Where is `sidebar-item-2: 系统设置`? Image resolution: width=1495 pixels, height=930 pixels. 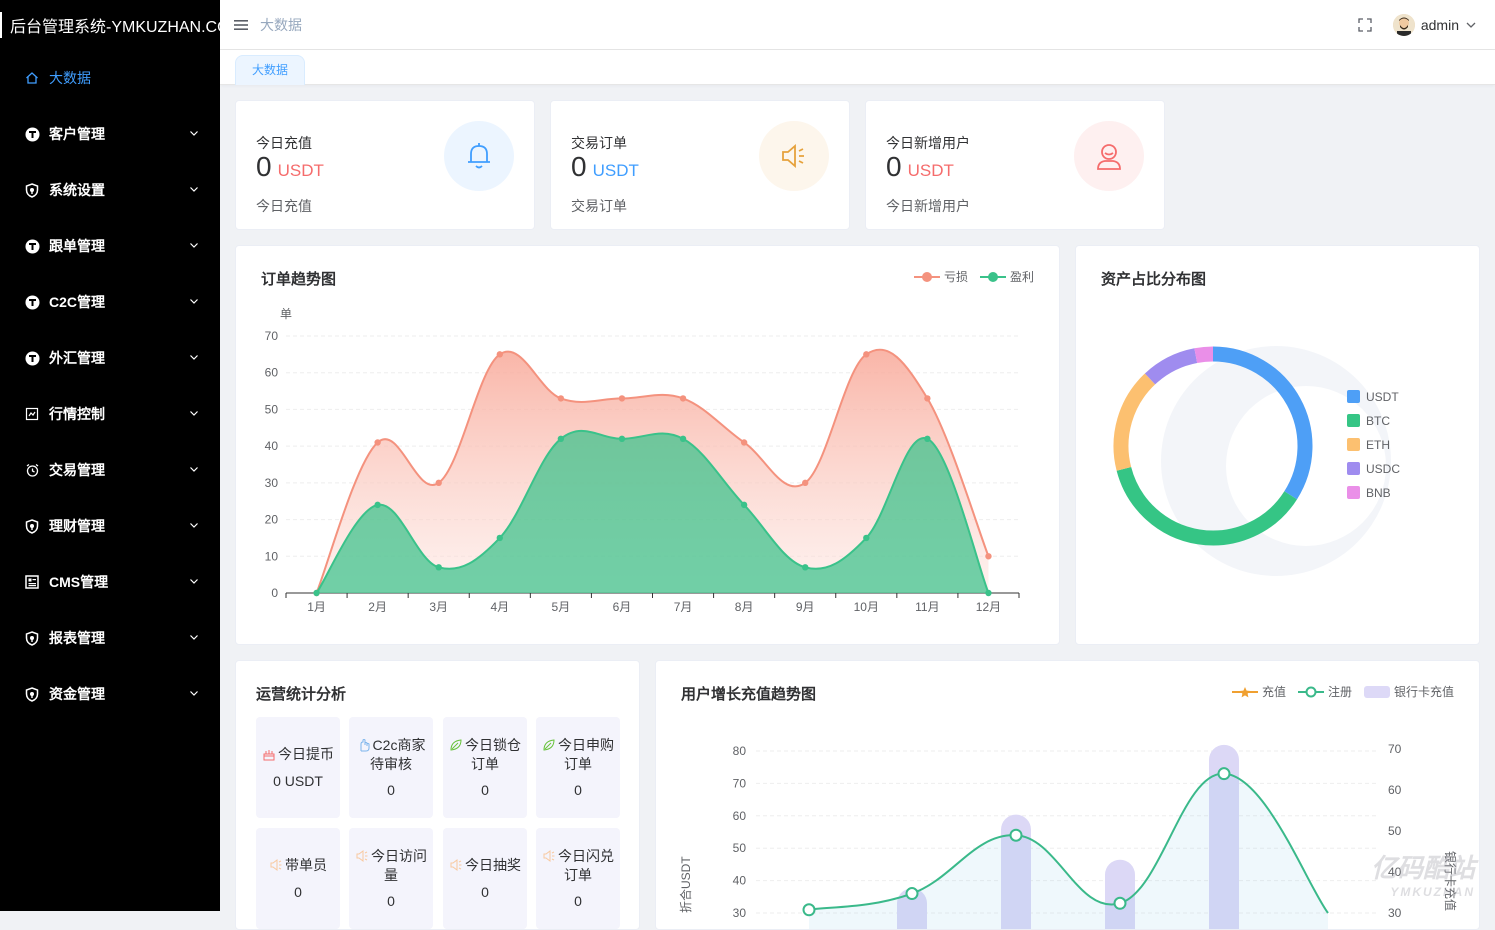
sidebar-item-2: 系统设置 is located at coordinates (110, 190).